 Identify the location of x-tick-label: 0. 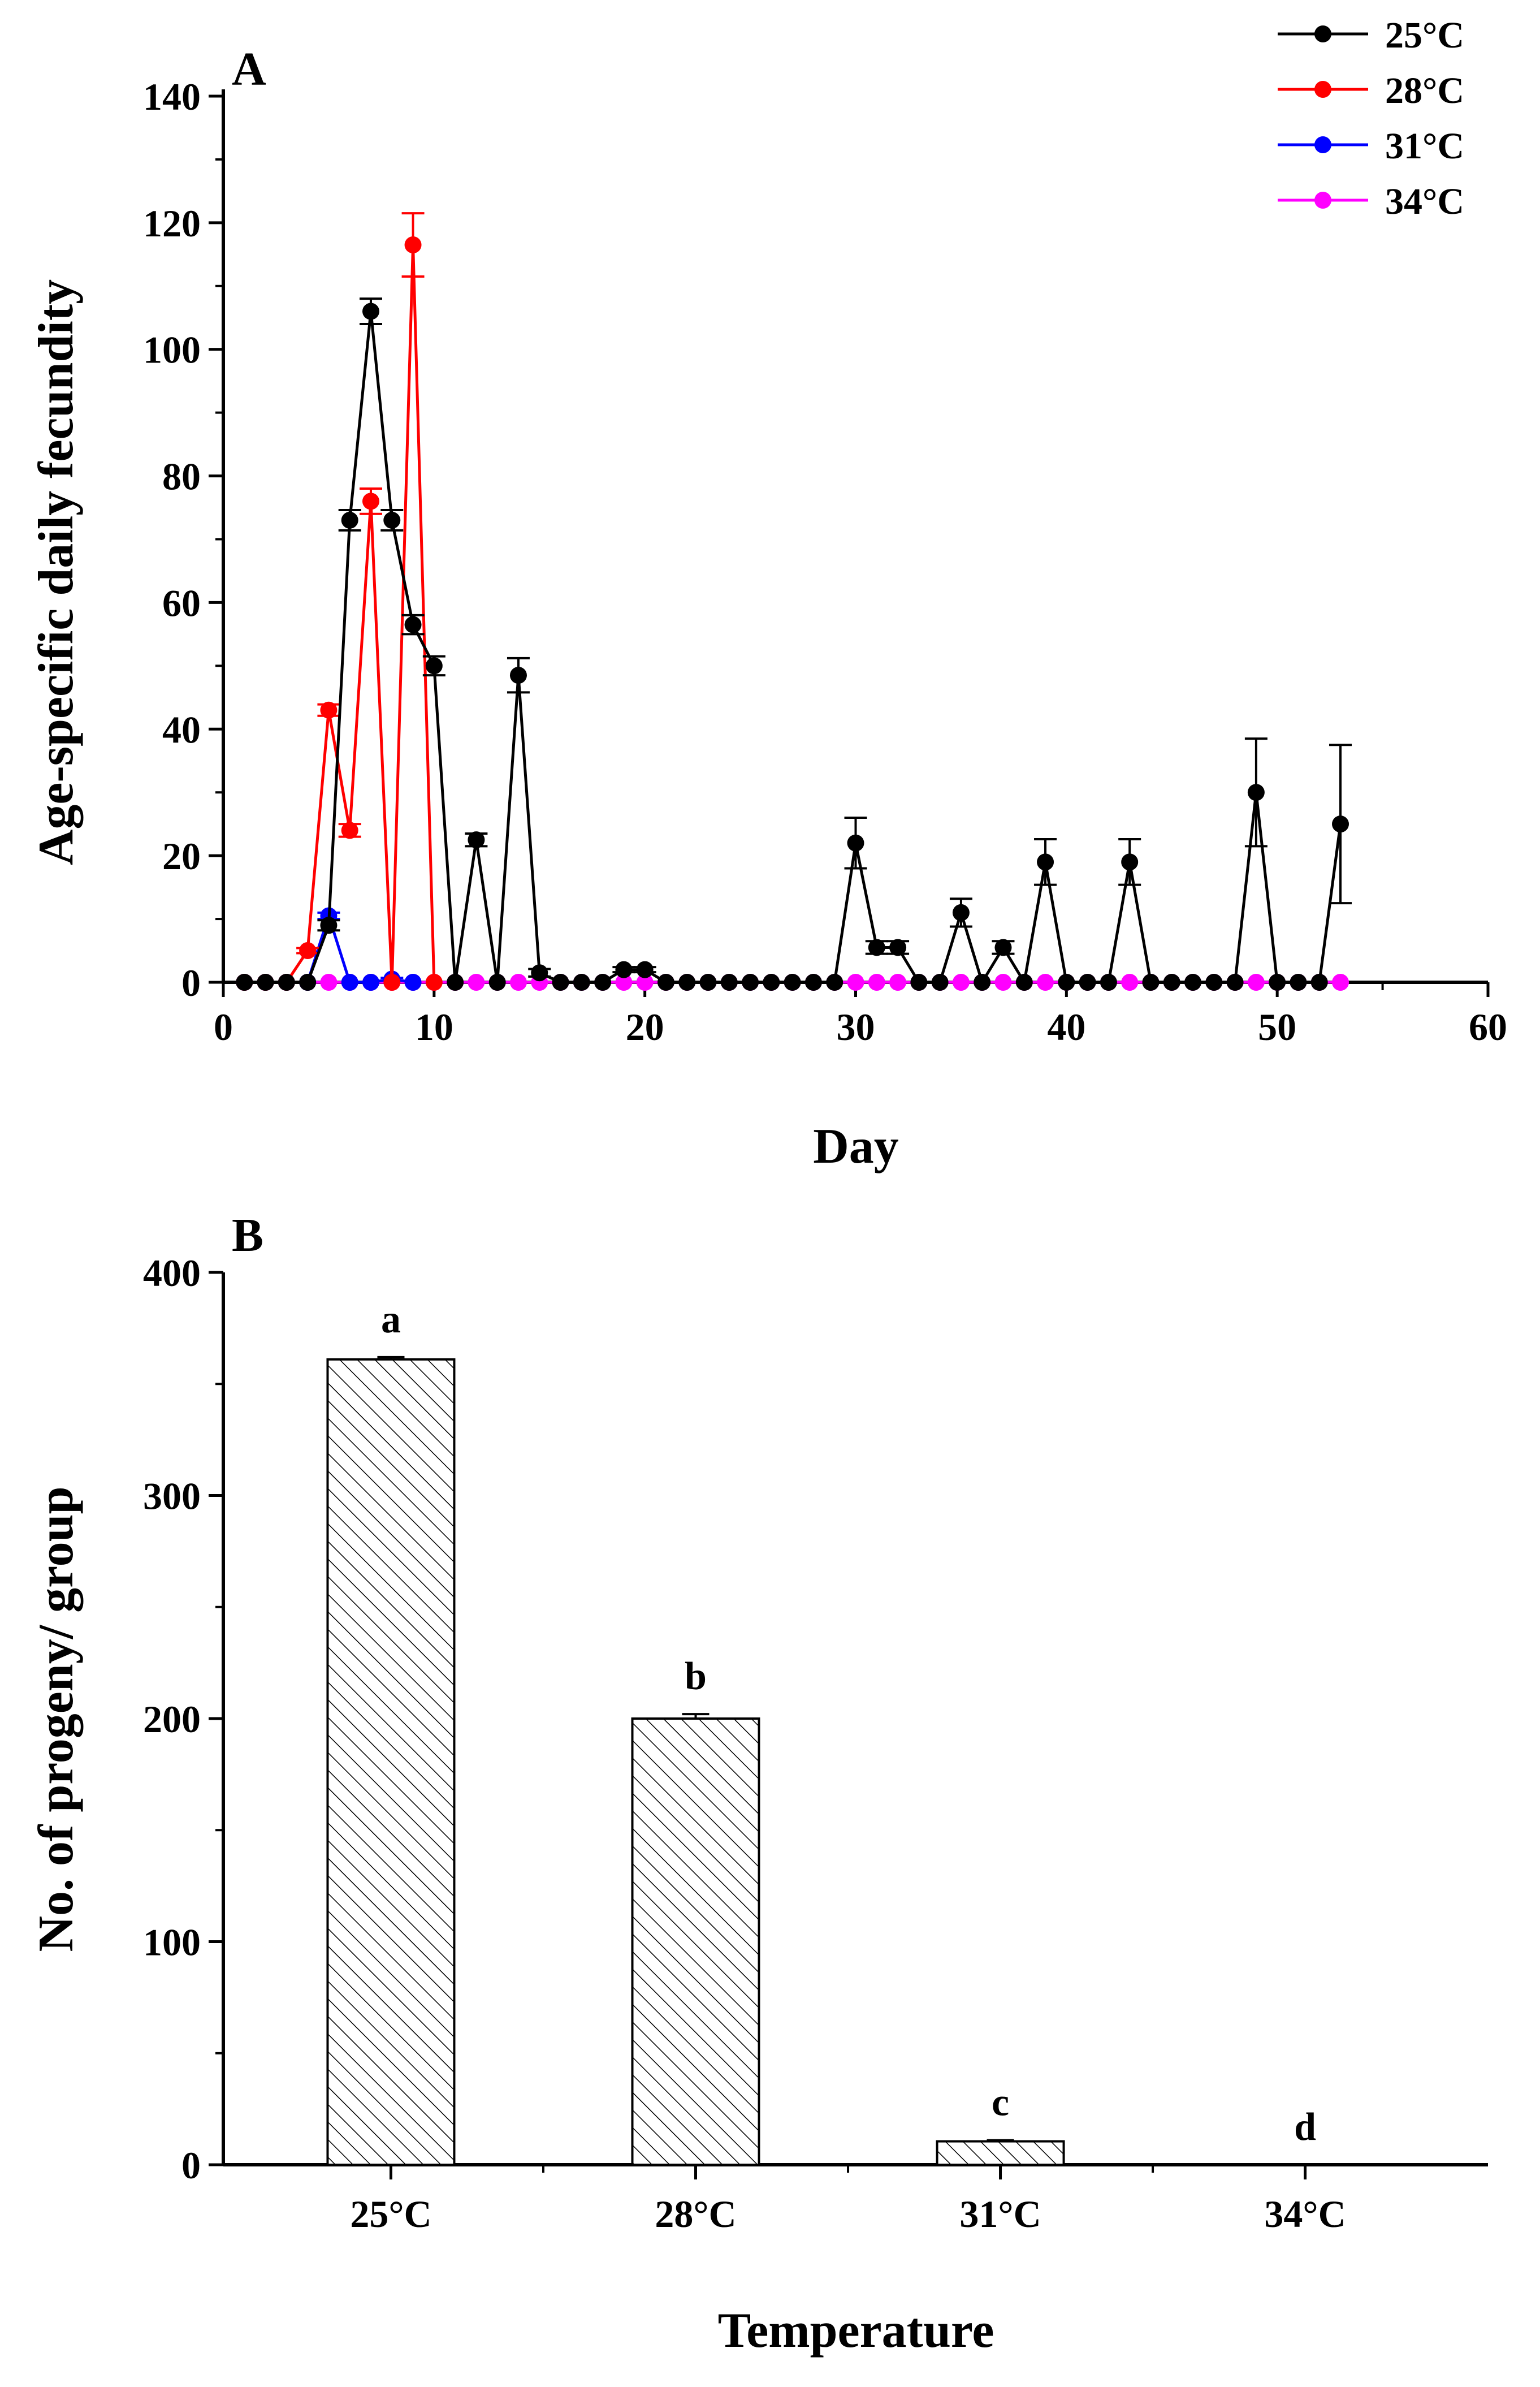
(223, 1026).